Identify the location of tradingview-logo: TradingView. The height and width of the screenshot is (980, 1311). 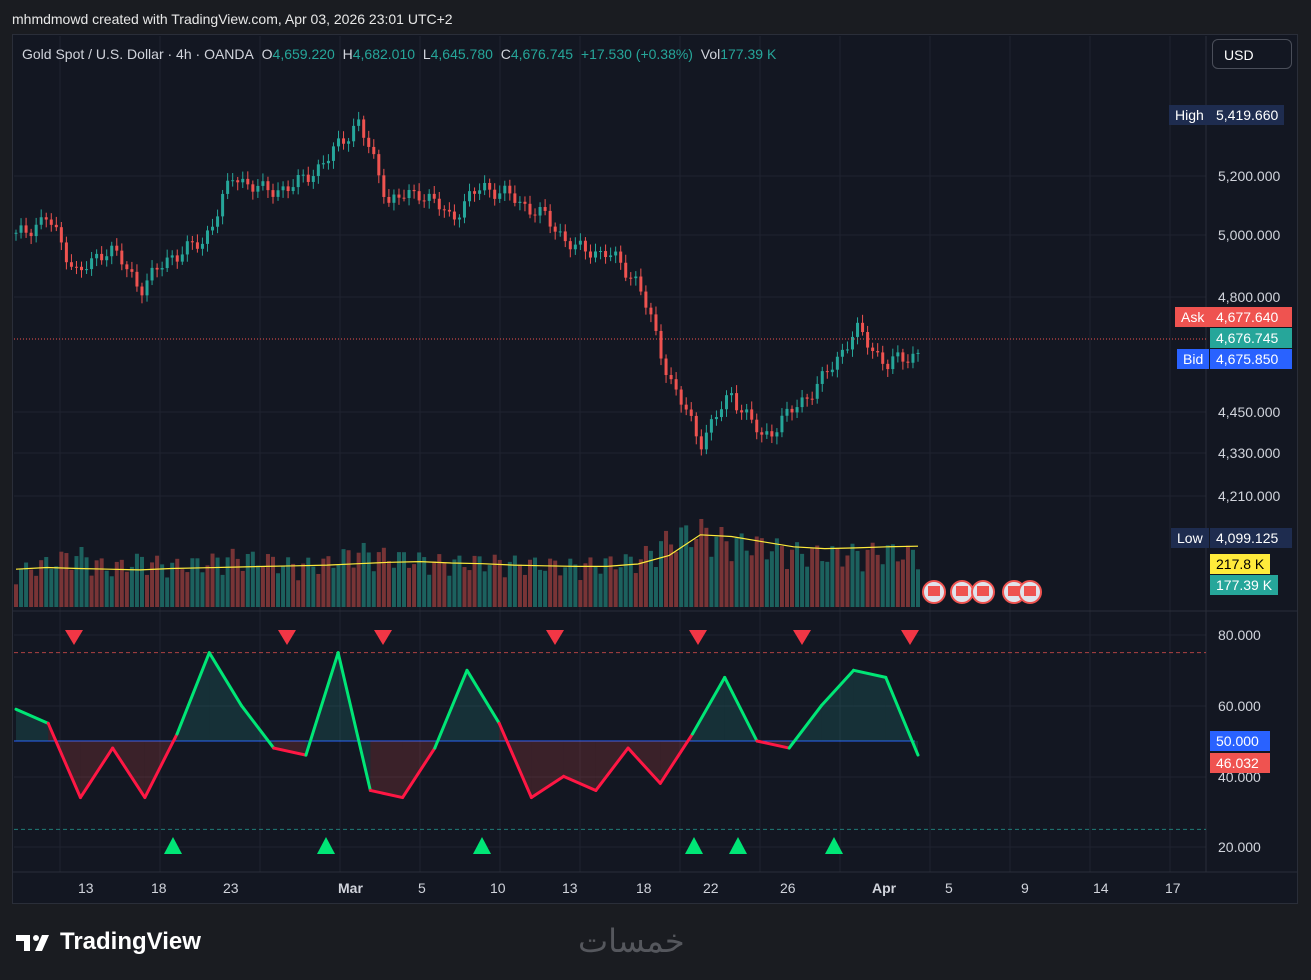
(108, 942).